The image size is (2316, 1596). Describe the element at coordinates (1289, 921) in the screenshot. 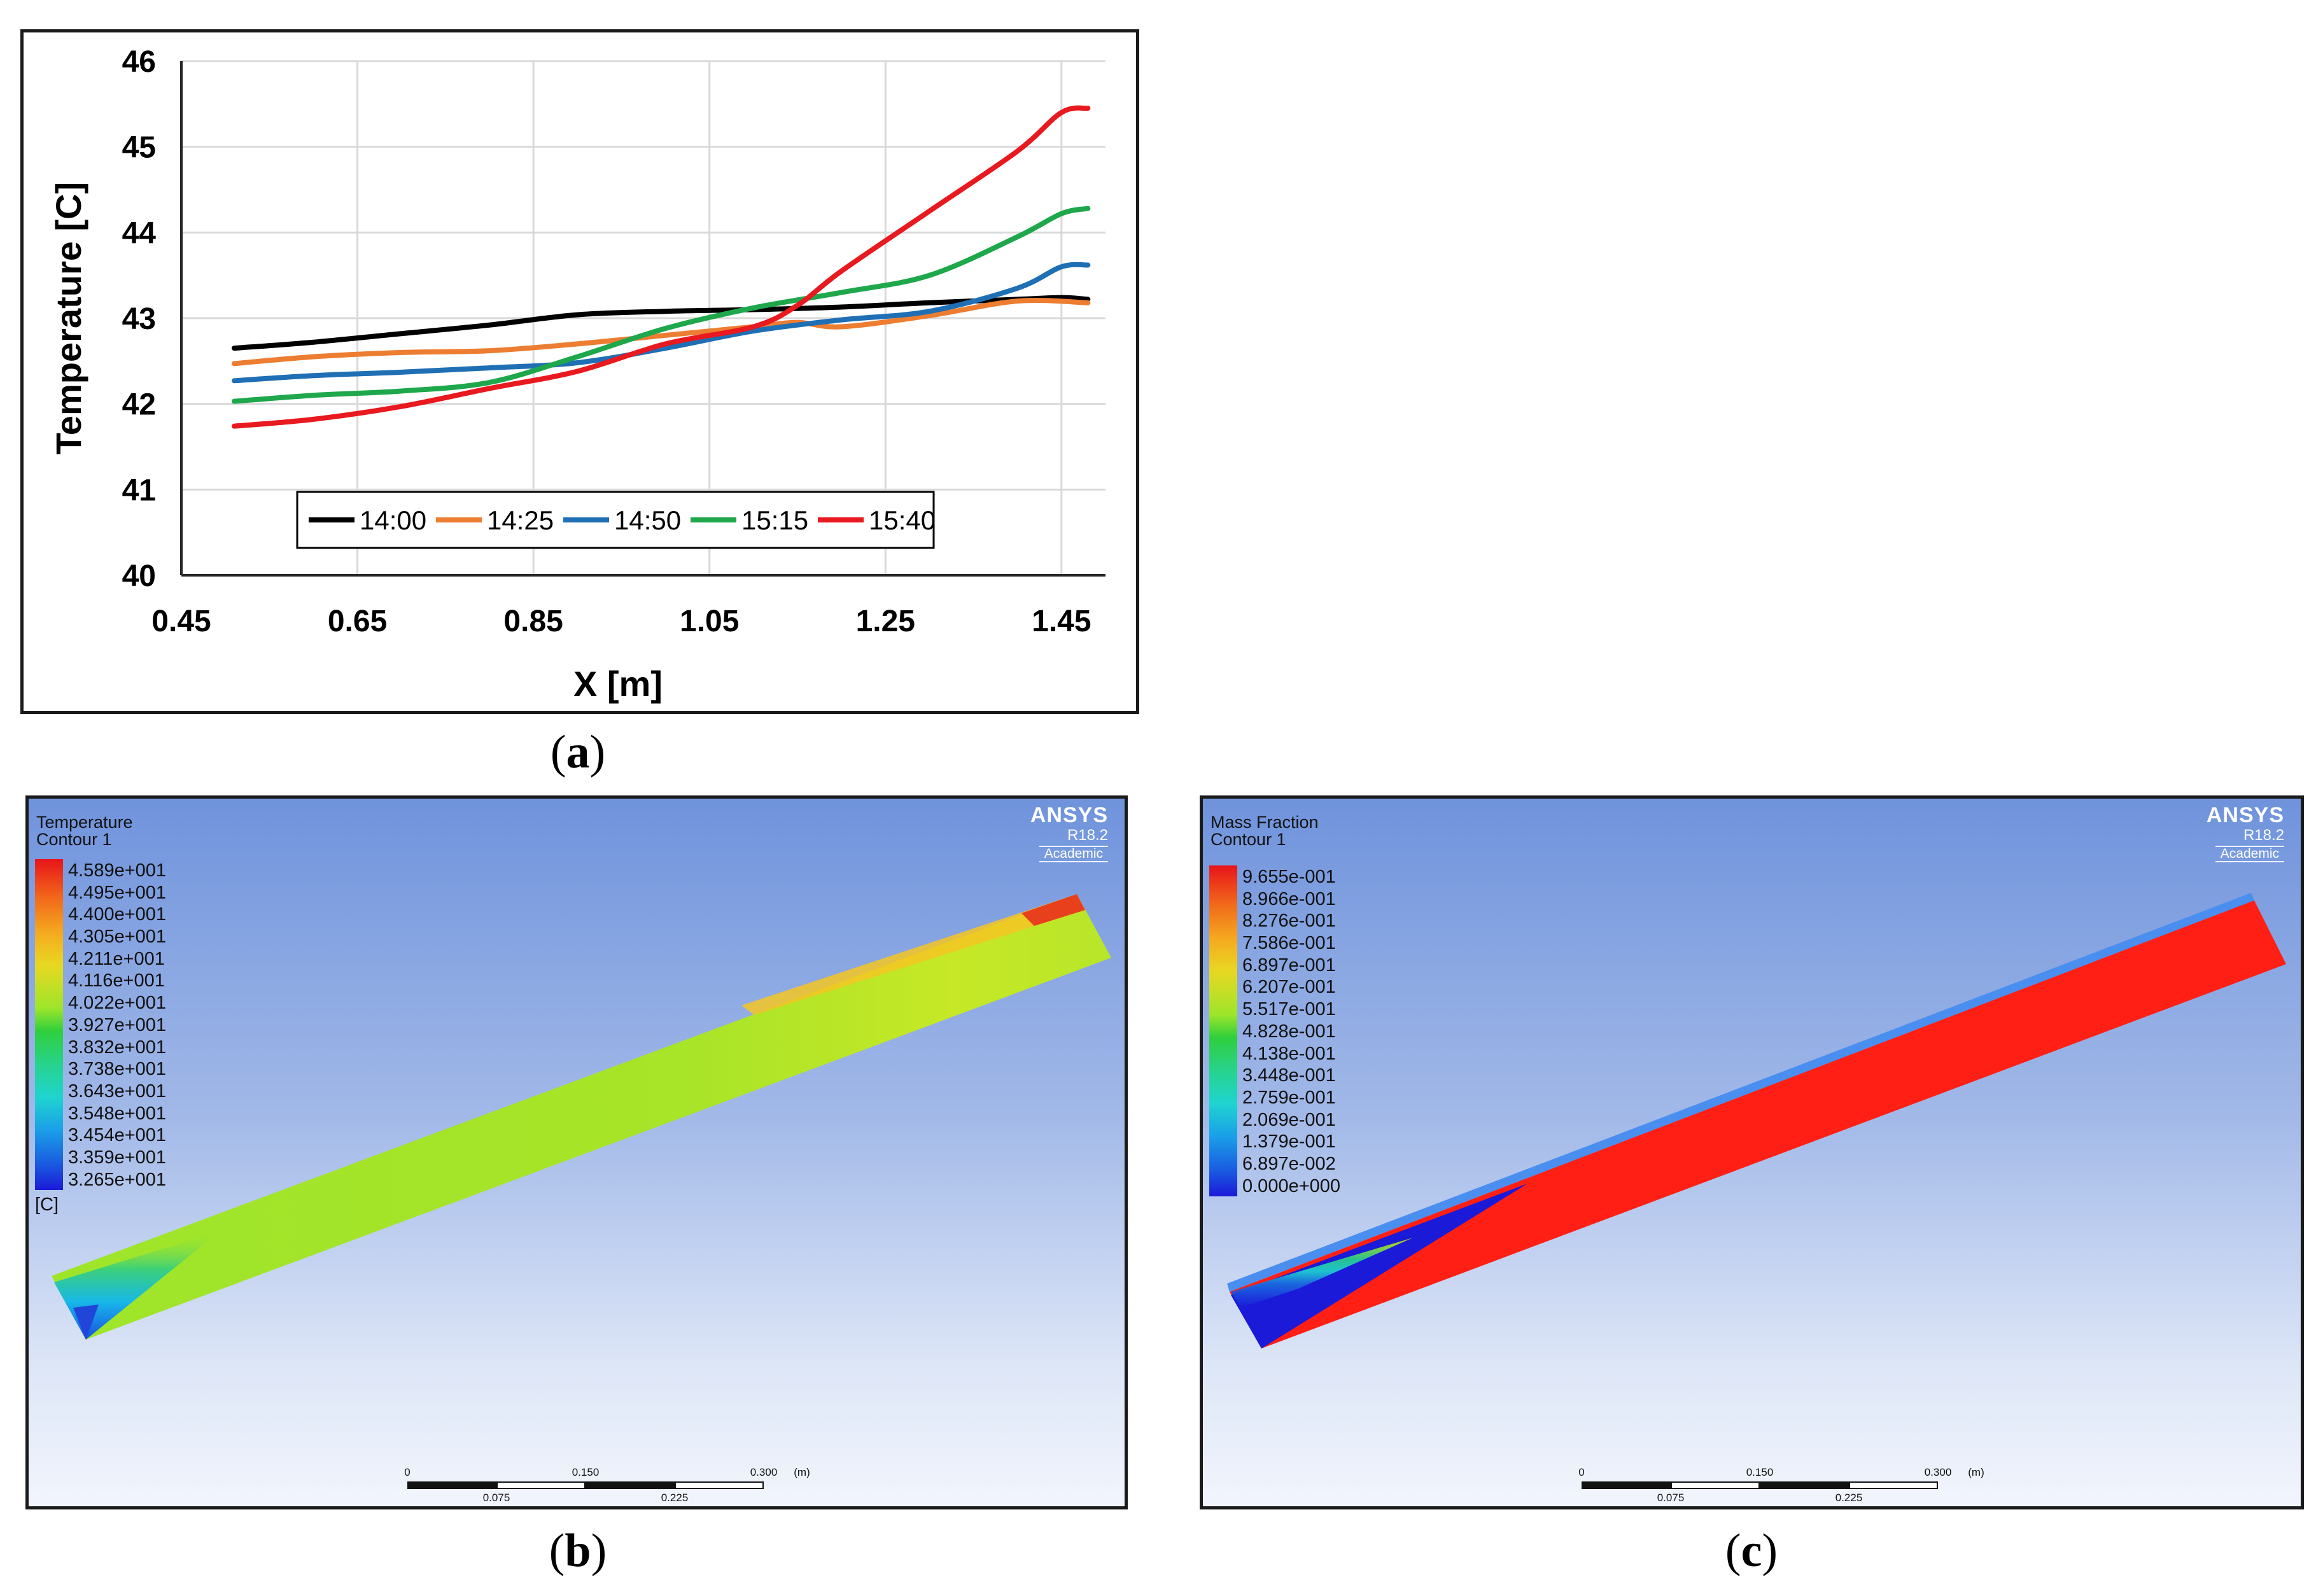

I see `legend-value: 8.276e-001` at that location.